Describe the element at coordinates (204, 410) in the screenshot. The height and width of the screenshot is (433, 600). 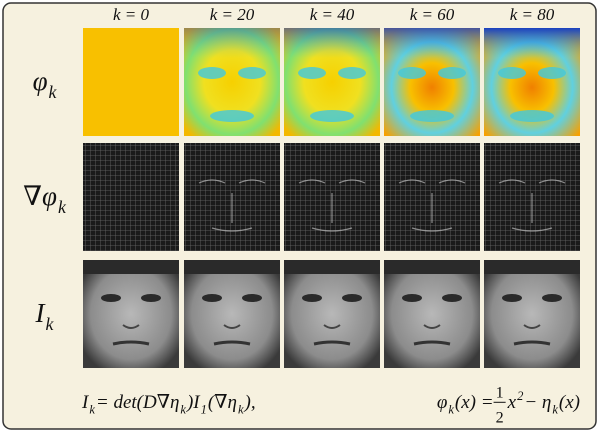
I see `math-sub: 1` at that location.